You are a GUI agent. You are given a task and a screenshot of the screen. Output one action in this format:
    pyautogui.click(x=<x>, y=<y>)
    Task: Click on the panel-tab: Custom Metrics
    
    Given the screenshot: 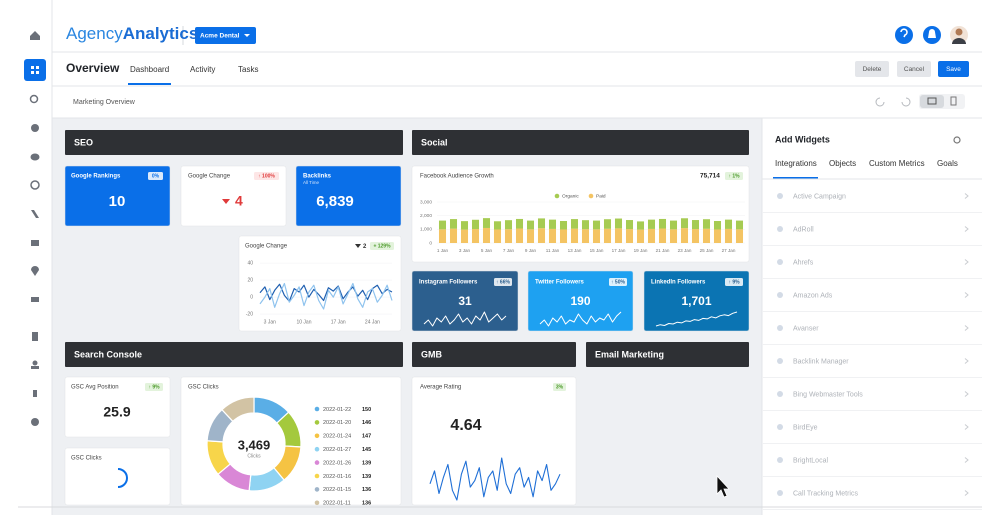 What is the action you would take?
    pyautogui.click(x=897, y=163)
    